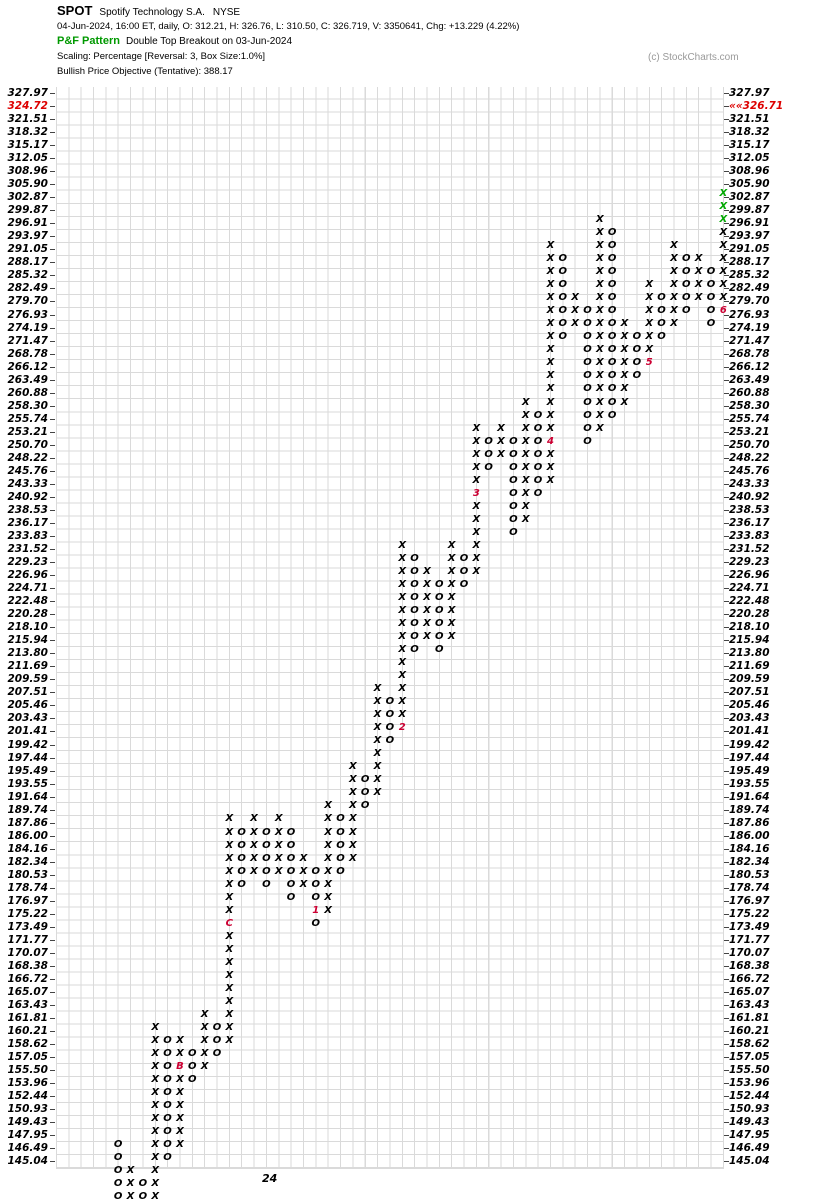  I want to click on price-label-left: 240.92, so click(27, 496).